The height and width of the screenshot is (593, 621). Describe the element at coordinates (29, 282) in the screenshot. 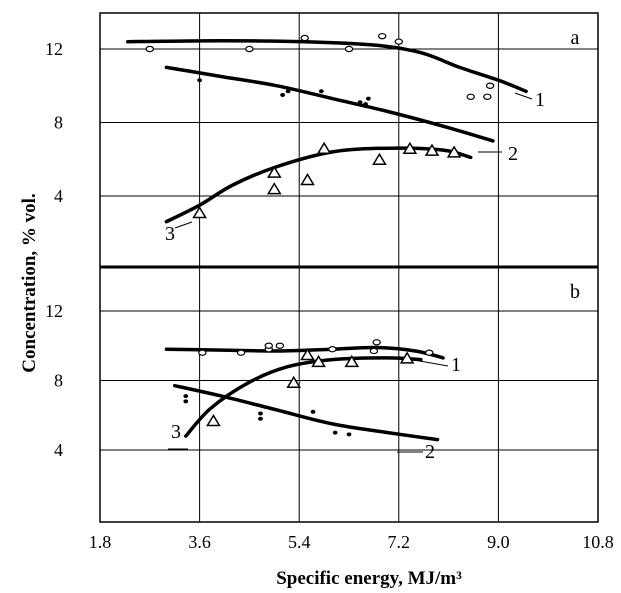

I see `y-axis-title: Concentration, % vol.` at that location.